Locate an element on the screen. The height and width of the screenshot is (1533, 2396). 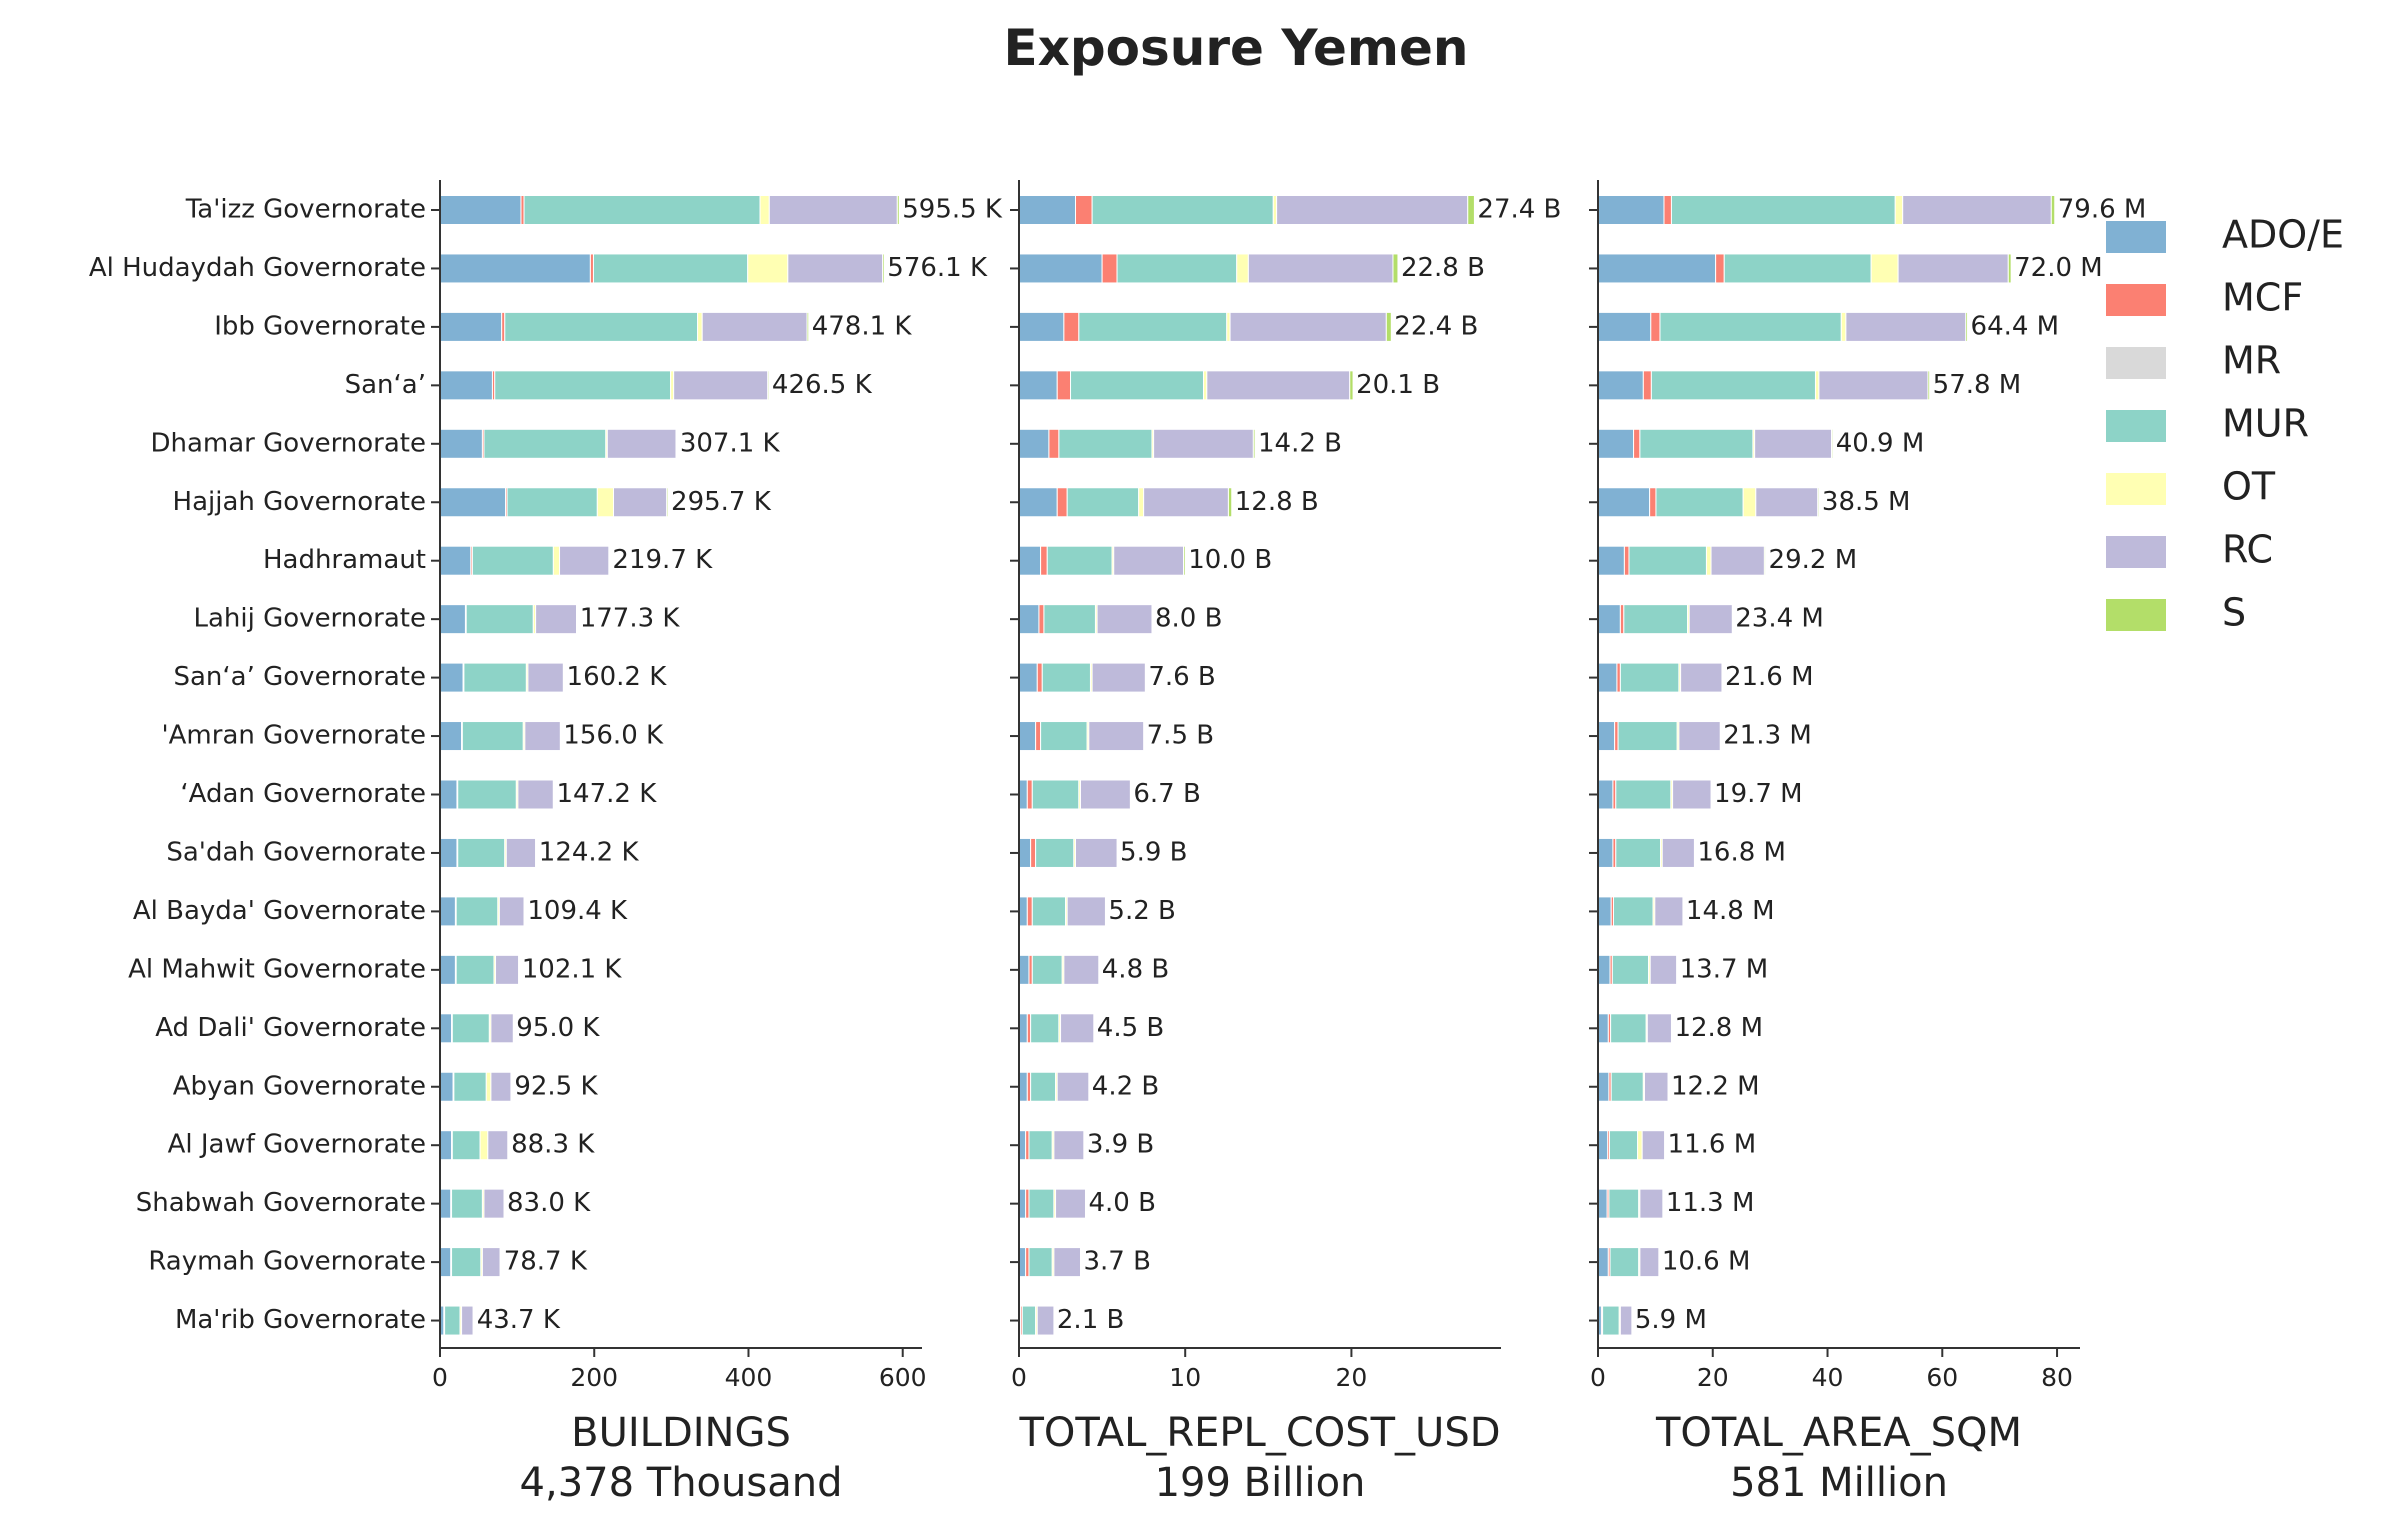
bar-total-area-sqm-al-hudaydah-governorate-s is located at coordinates (2009, 268).